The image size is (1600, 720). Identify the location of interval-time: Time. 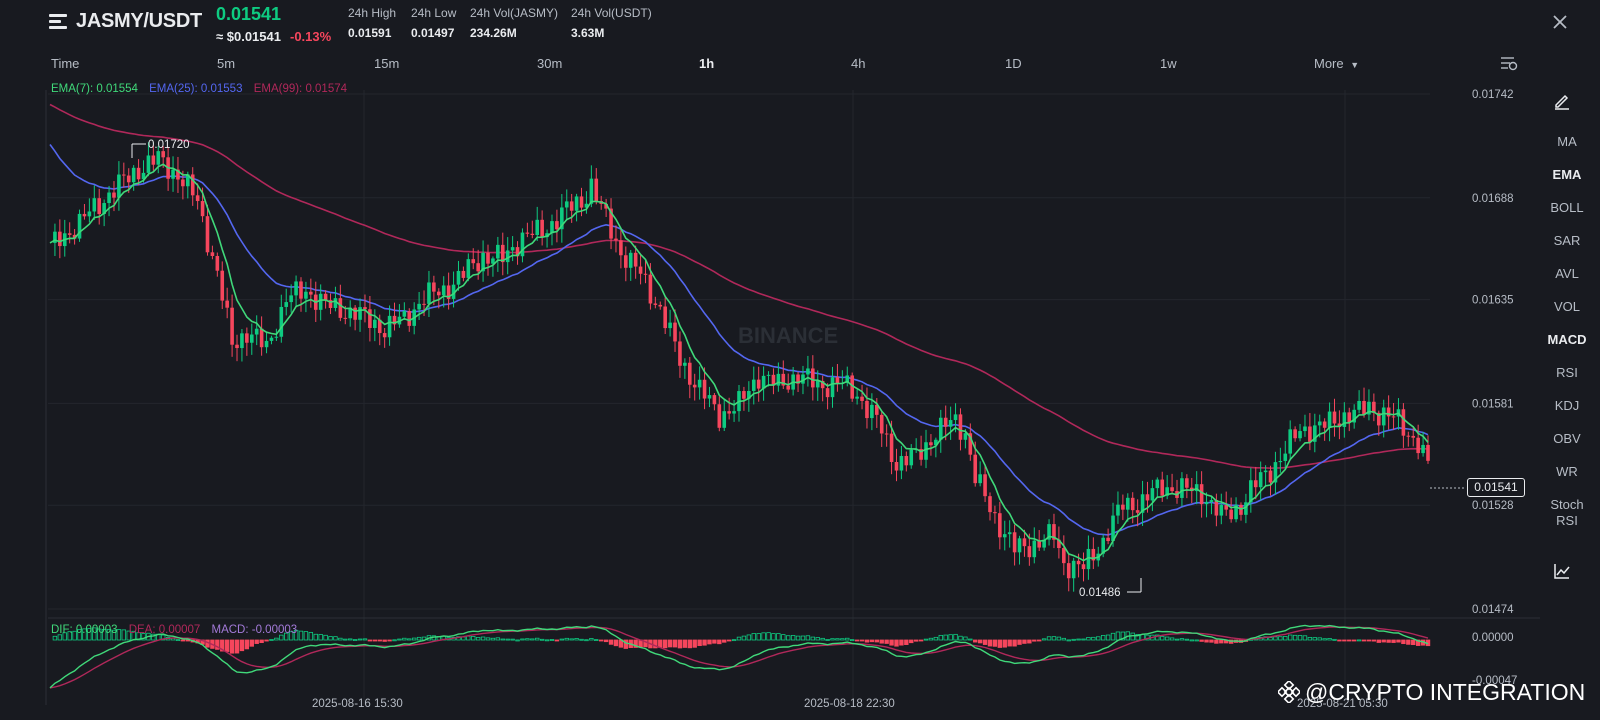
(65, 63).